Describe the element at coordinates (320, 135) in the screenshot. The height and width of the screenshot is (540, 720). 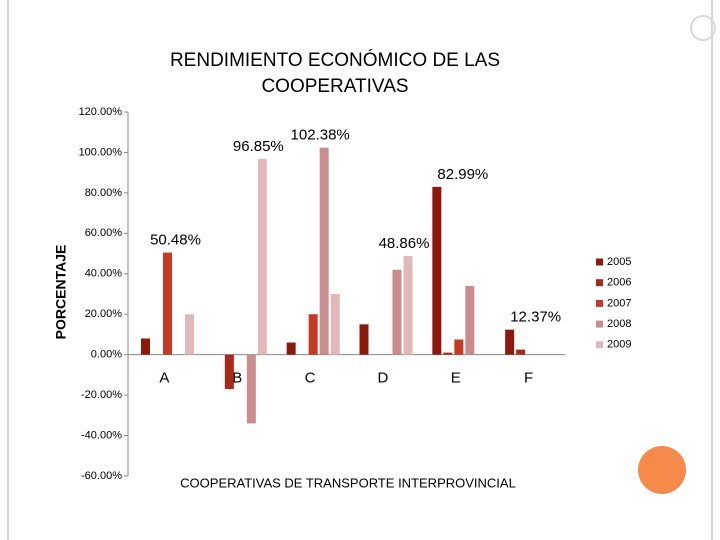
I see `data-label: 102.38%` at that location.